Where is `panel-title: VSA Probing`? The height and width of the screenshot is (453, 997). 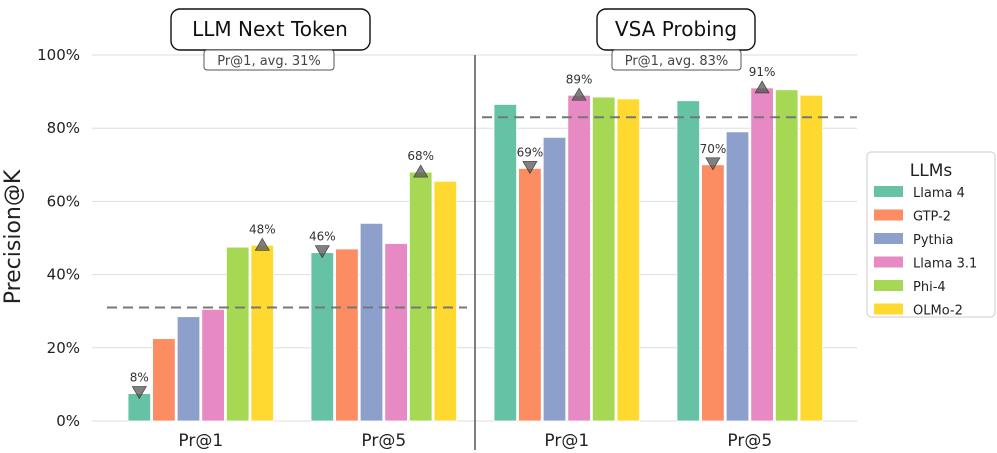
panel-title: VSA Probing is located at coordinates (676, 29).